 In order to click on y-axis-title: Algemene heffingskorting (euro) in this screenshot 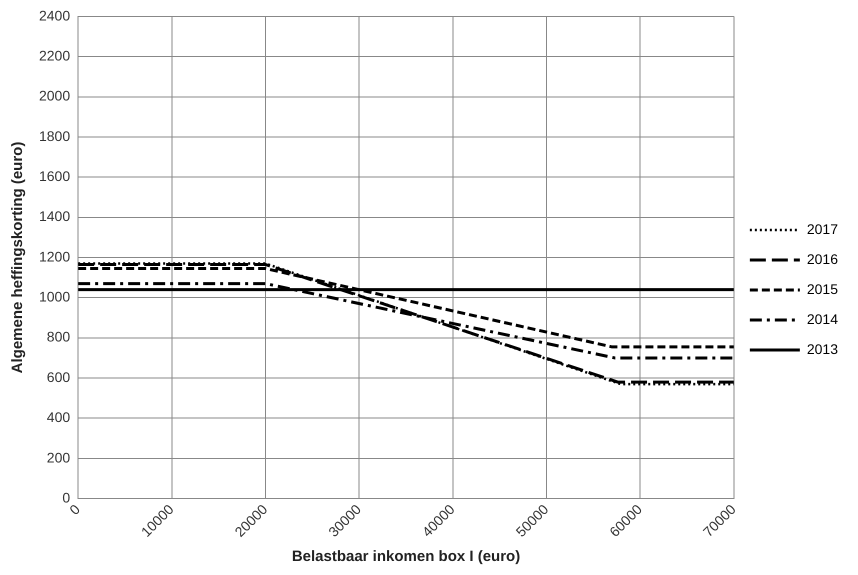, I will do `click(17, 258)`.